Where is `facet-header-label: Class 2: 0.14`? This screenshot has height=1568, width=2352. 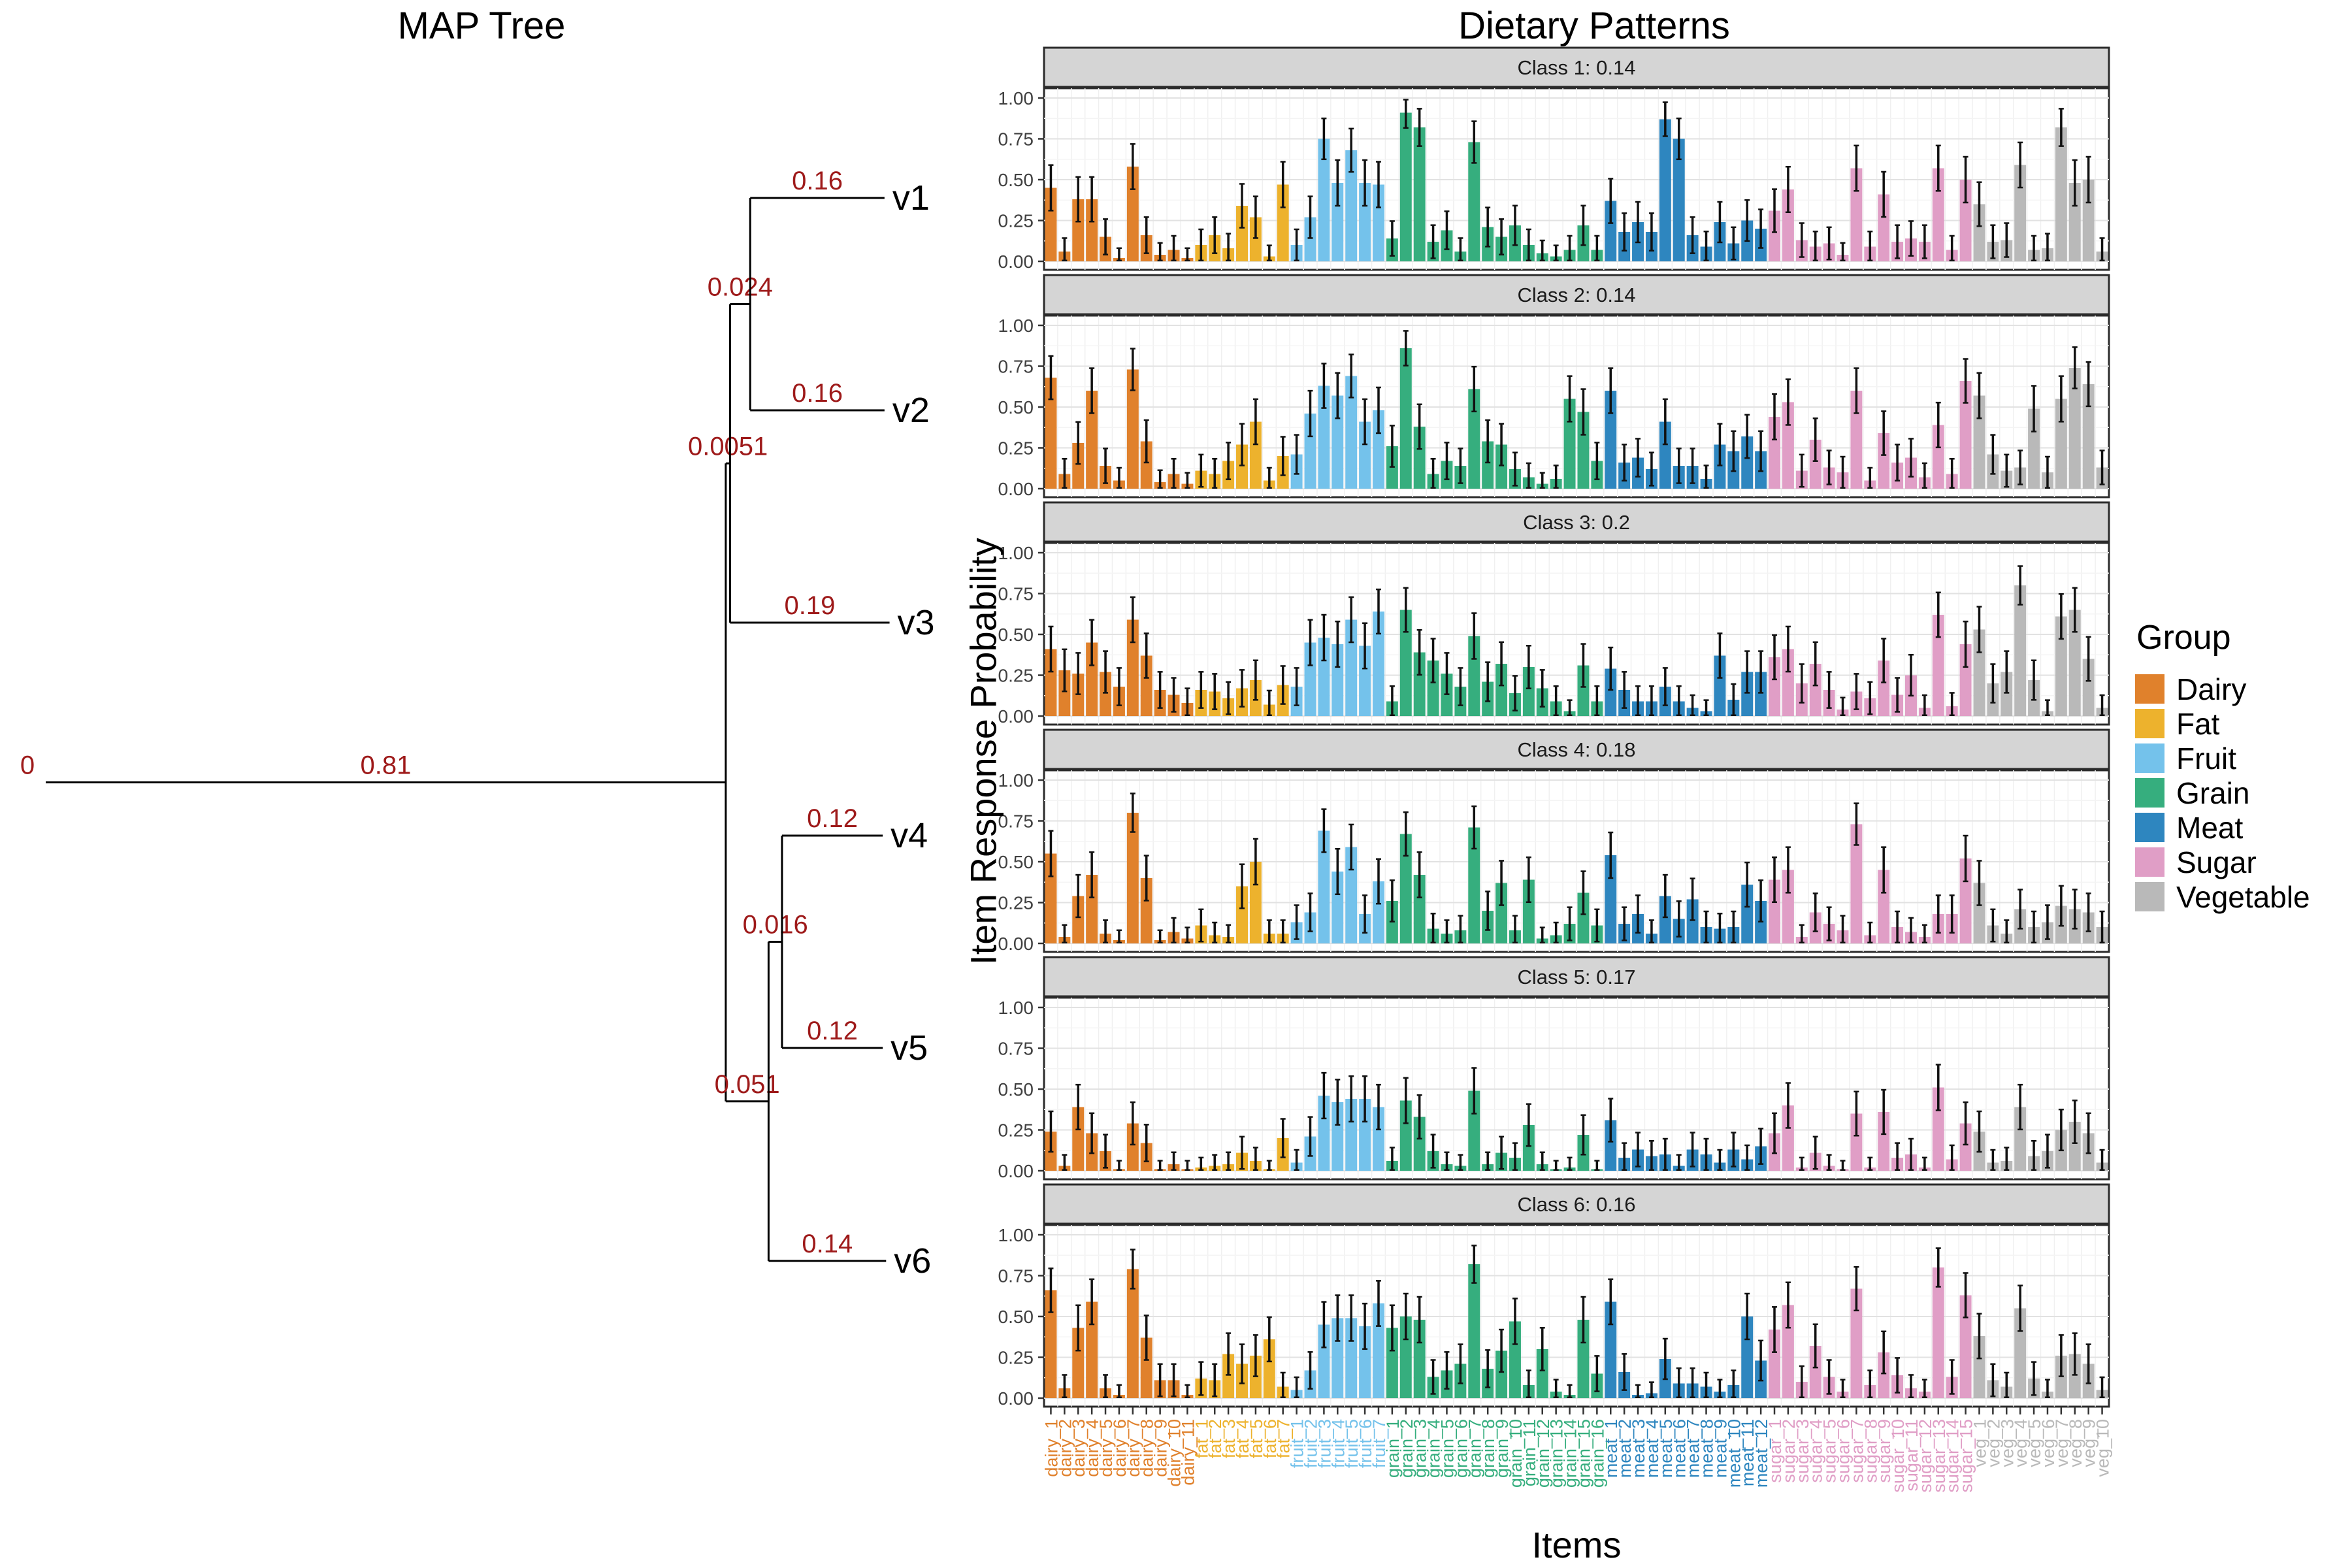
facet-header-label: Class 2: 0.14 is located at coordinates (1577, 295).